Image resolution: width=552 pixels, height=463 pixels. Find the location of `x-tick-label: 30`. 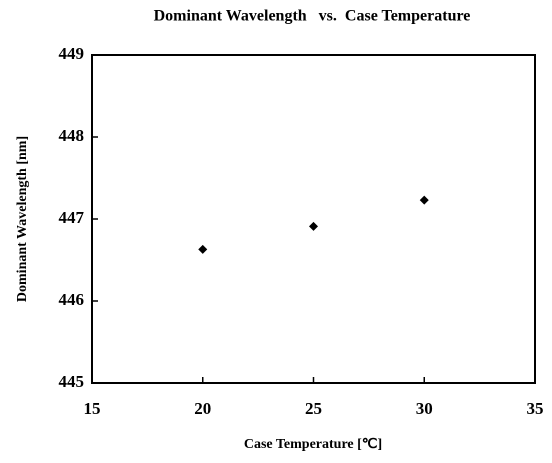

x-tick-label: 30 is located at coordinates (424, 408).